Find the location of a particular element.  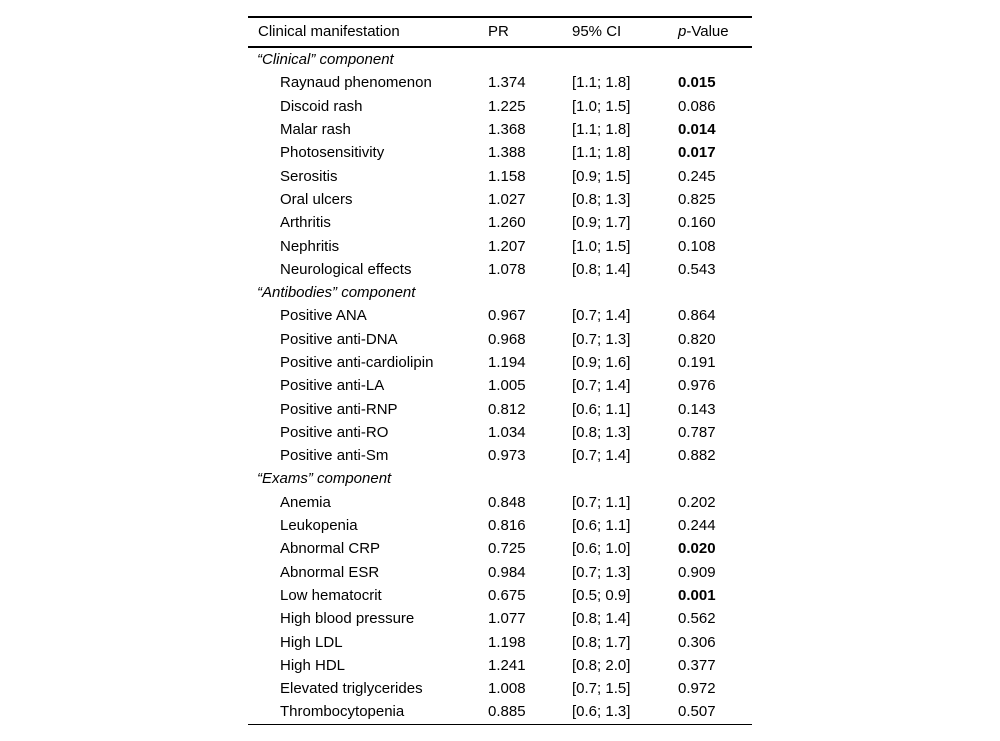

row-label: Positive anti-RO is located at coordinates (334, 432).